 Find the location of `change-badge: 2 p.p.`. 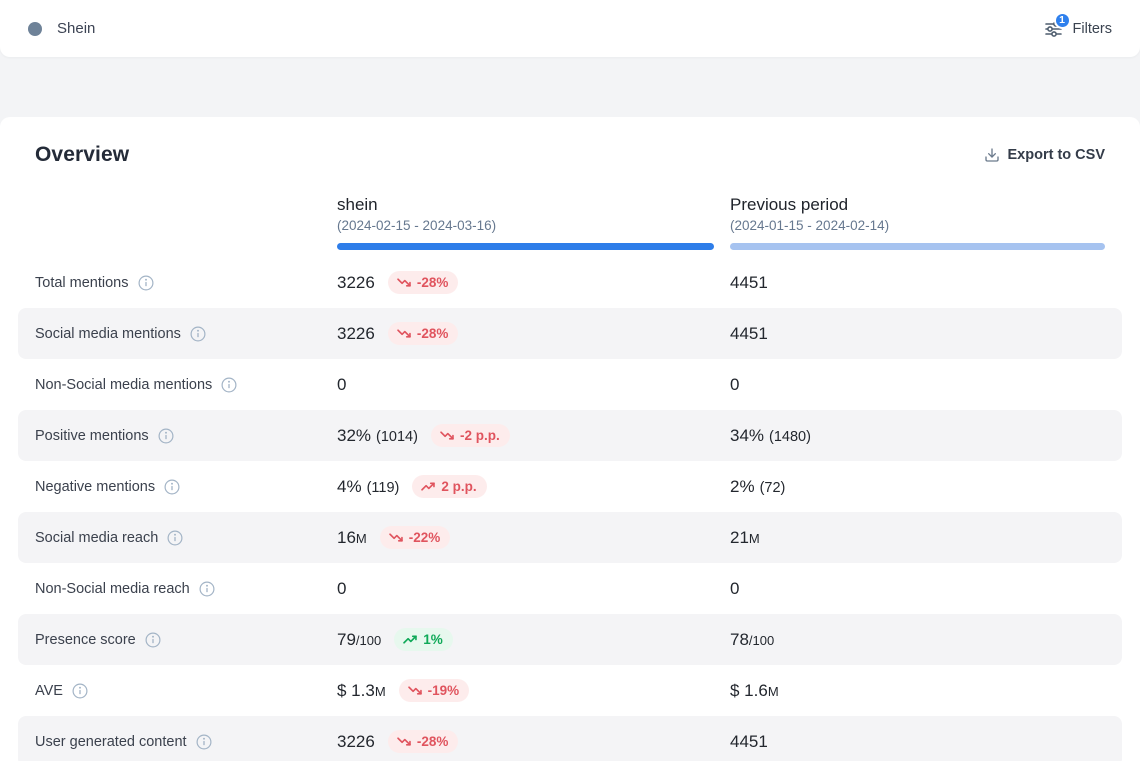

change-badge: 2 p.p. is located at coordinates (449, 486).